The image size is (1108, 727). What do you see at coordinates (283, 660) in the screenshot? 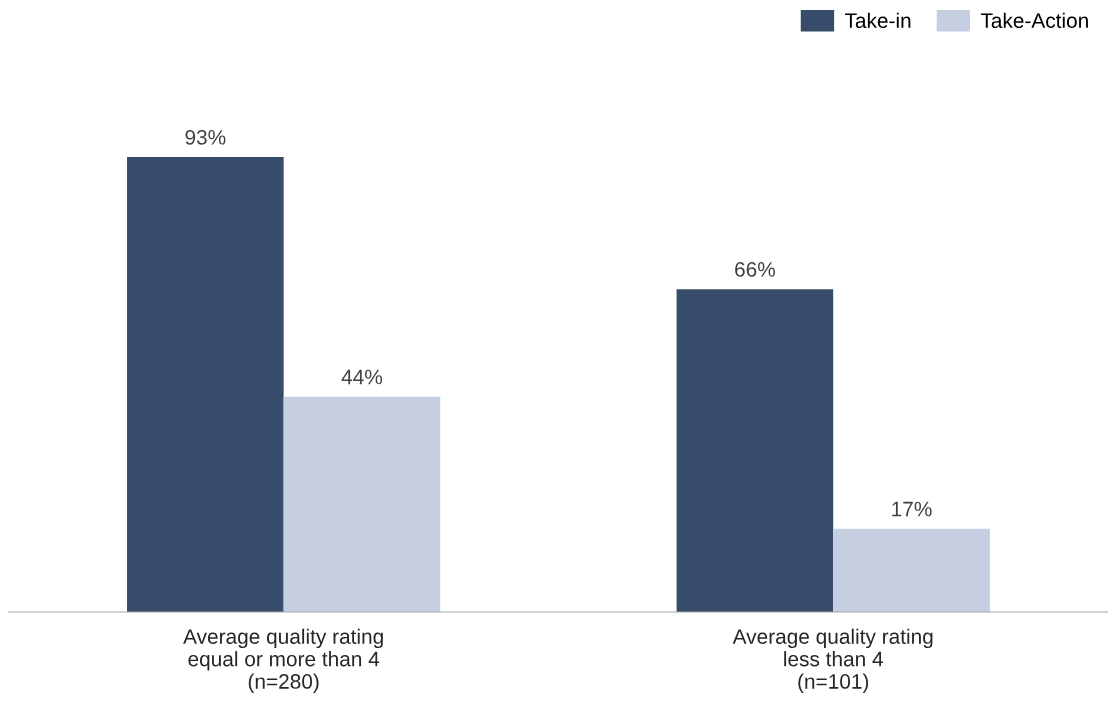
I see `x-tick-label: Average quality rating equal or more than 4 (n=280)` at bounding box center [283, 660].